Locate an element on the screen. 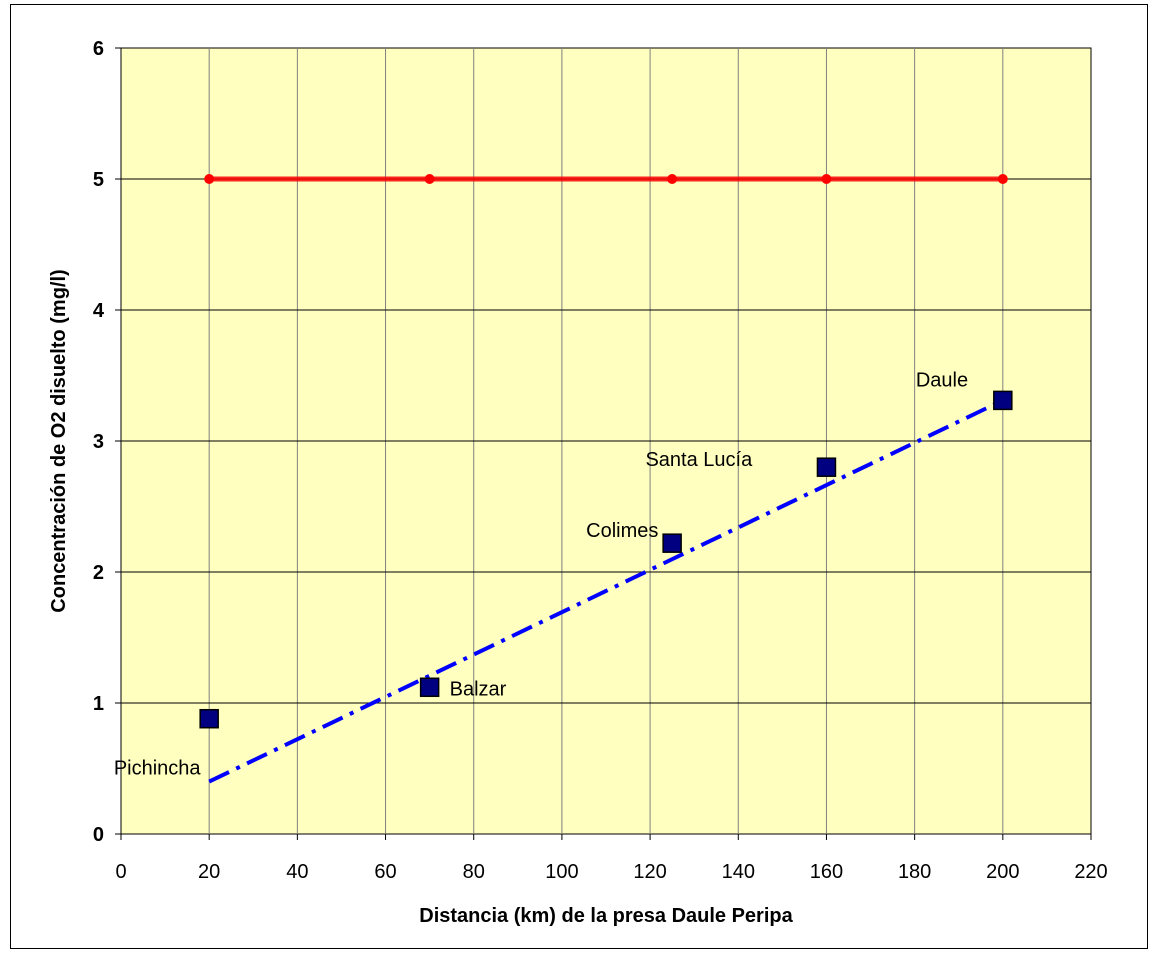  x-tick-label: 20 is located at coordinates (209, 872).